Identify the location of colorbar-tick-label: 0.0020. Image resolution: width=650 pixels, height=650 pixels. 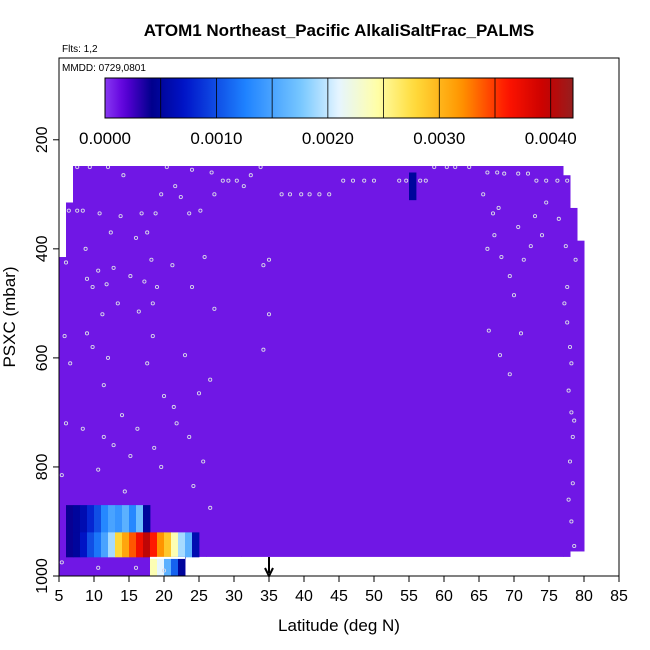
(328, 138).